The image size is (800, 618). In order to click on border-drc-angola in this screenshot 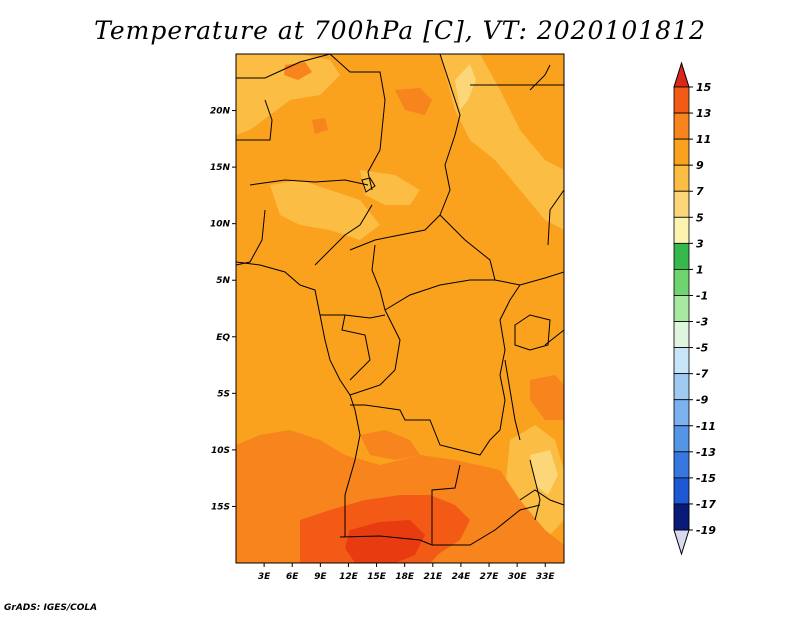, I will do `click(405, 427)`.